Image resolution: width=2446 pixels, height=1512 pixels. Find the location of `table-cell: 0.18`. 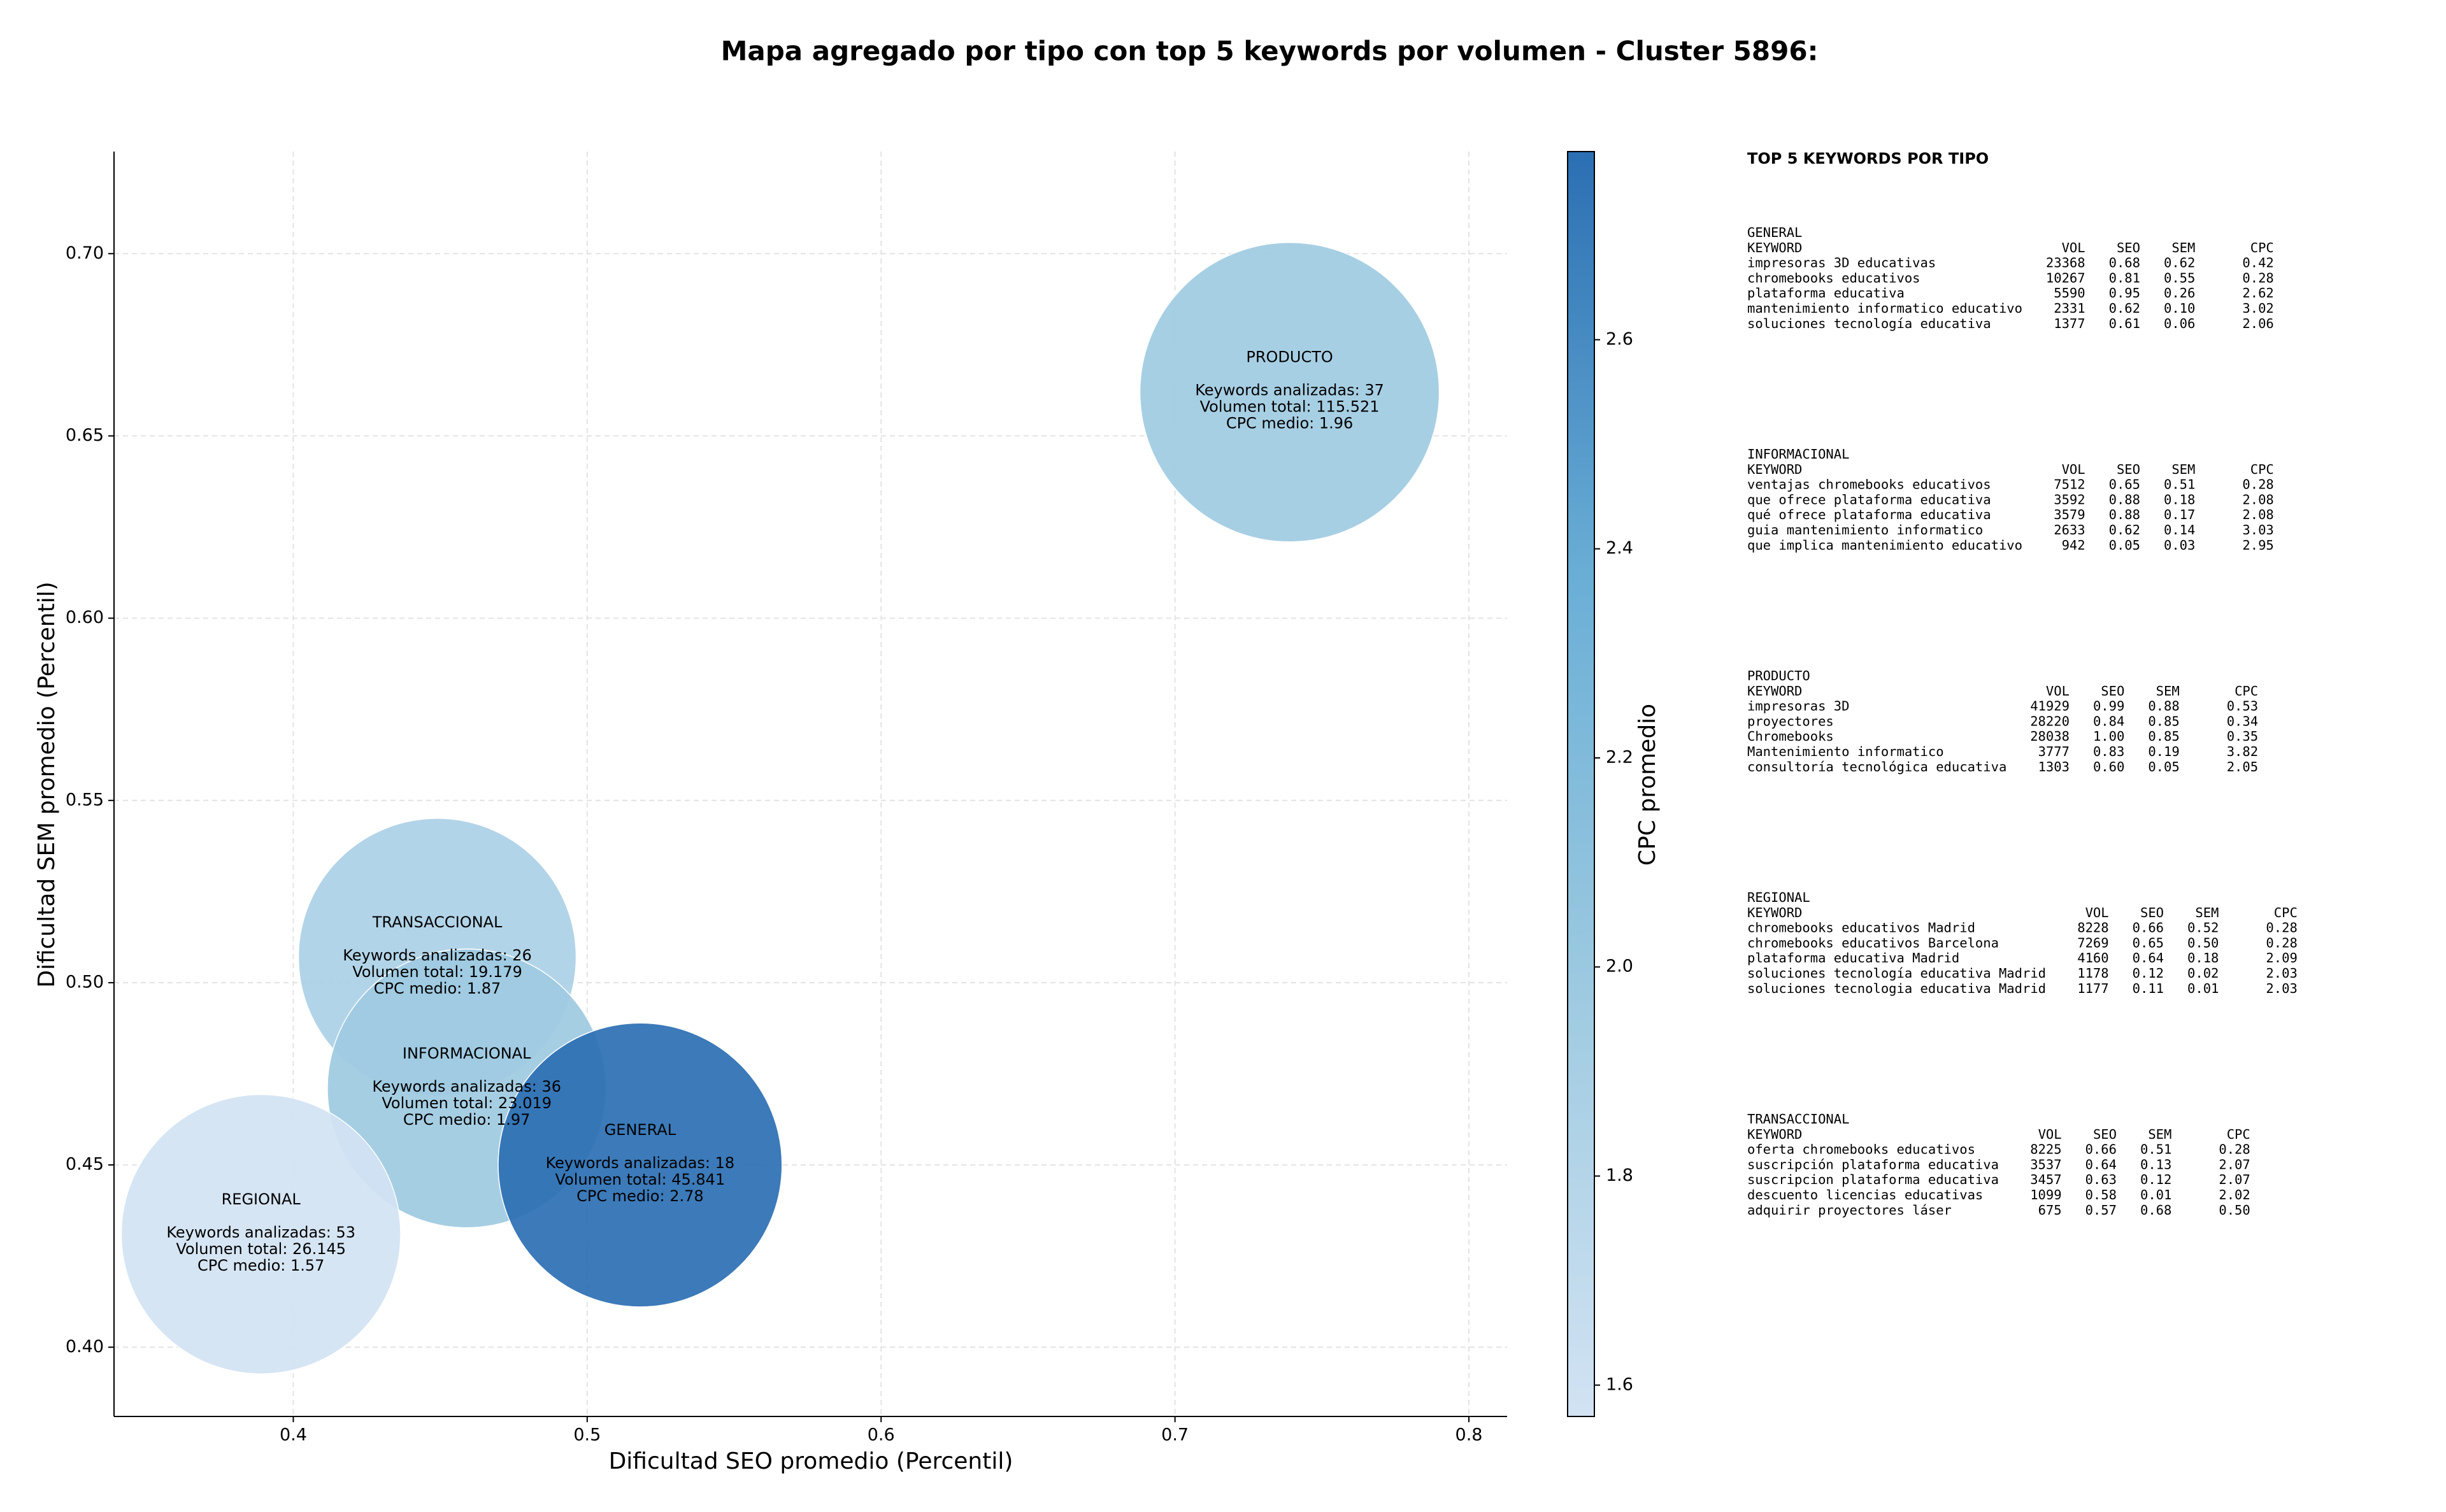

table-cell: 0.18 is located at coordinates (2179, 499).